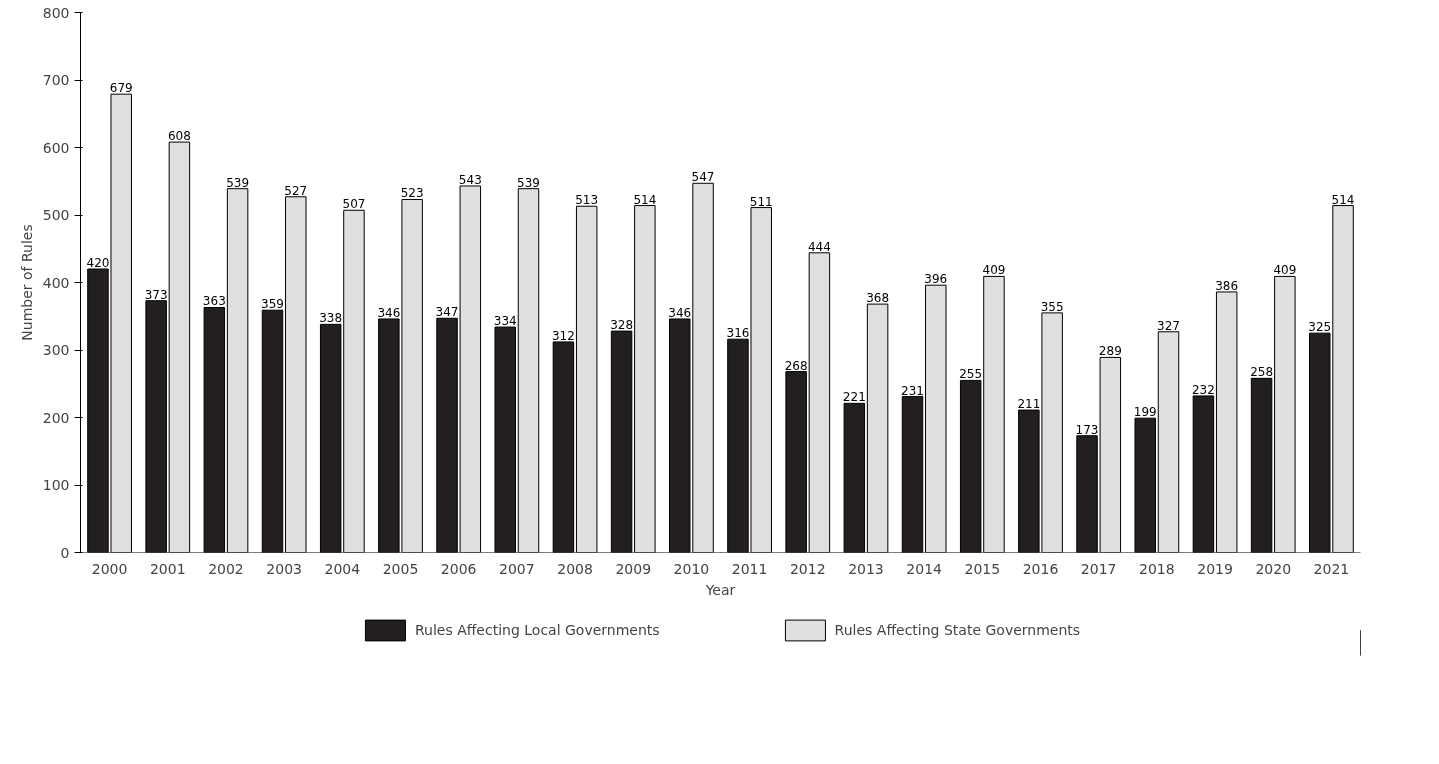 The height and width of the screenshot is (764, 1439). I want to click on data-label: 420, so click(98, 263).